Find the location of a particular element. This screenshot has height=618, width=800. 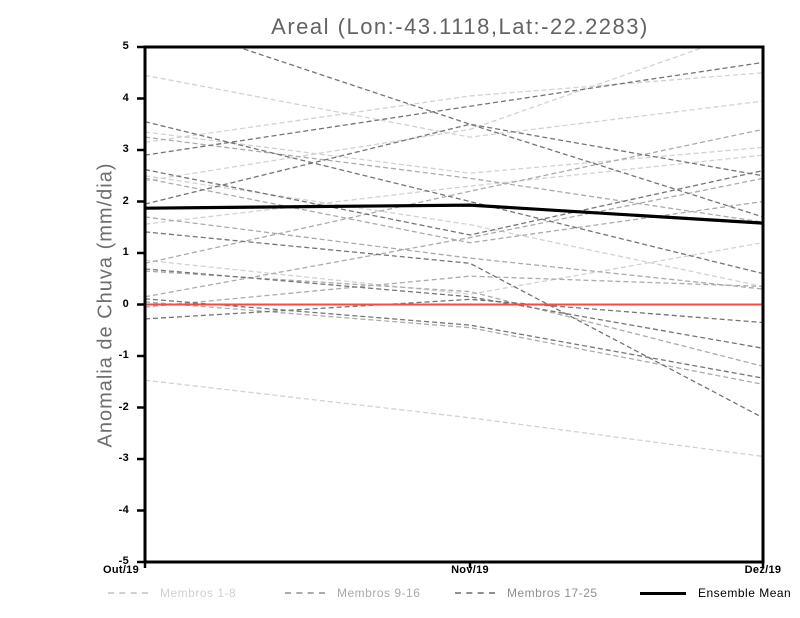

legend-label: Membros 1-8 is located at coordinates (198, 593).